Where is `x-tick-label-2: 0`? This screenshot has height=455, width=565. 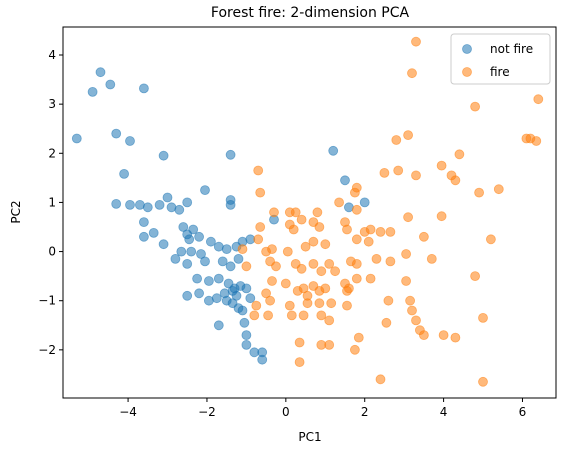
x-tick-label-2: 0 is located at coordinates (286, 412).